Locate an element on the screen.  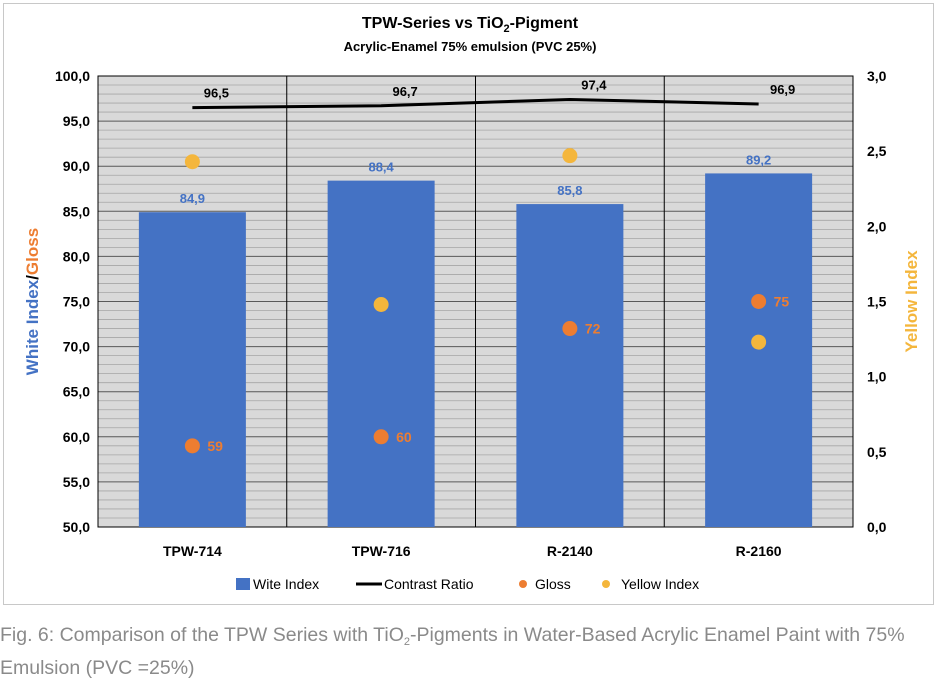
y-axis-label-right: Yellow Index is located at coordinates (911, 301).